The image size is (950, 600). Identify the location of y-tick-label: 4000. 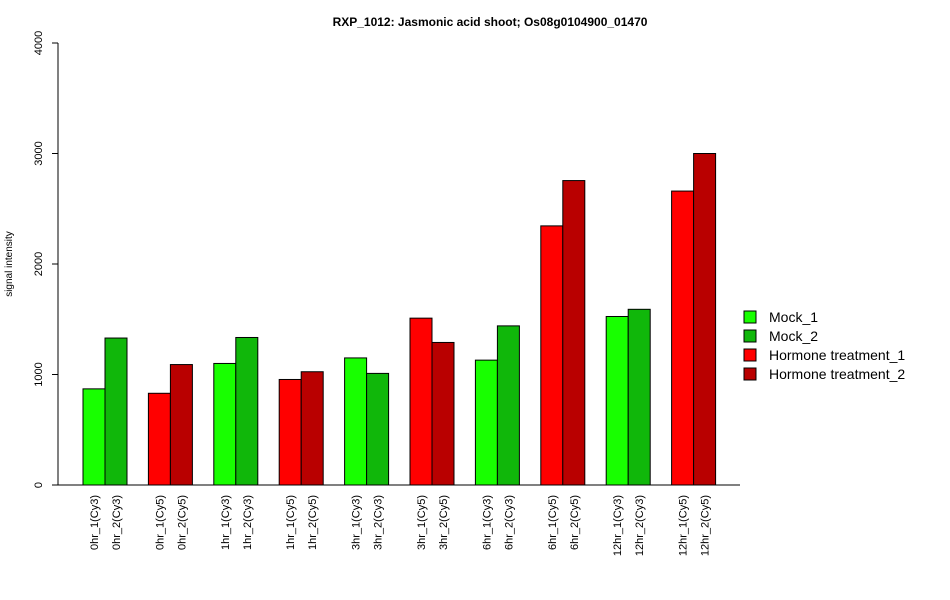
(39, 43).